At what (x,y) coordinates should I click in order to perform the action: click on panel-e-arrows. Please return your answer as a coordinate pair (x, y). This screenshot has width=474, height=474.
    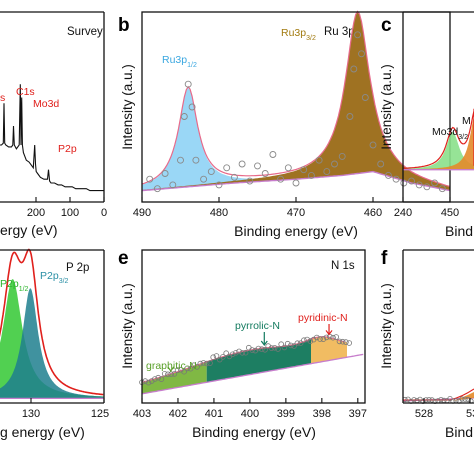
    Looking at the image, I should click on (250, 348).